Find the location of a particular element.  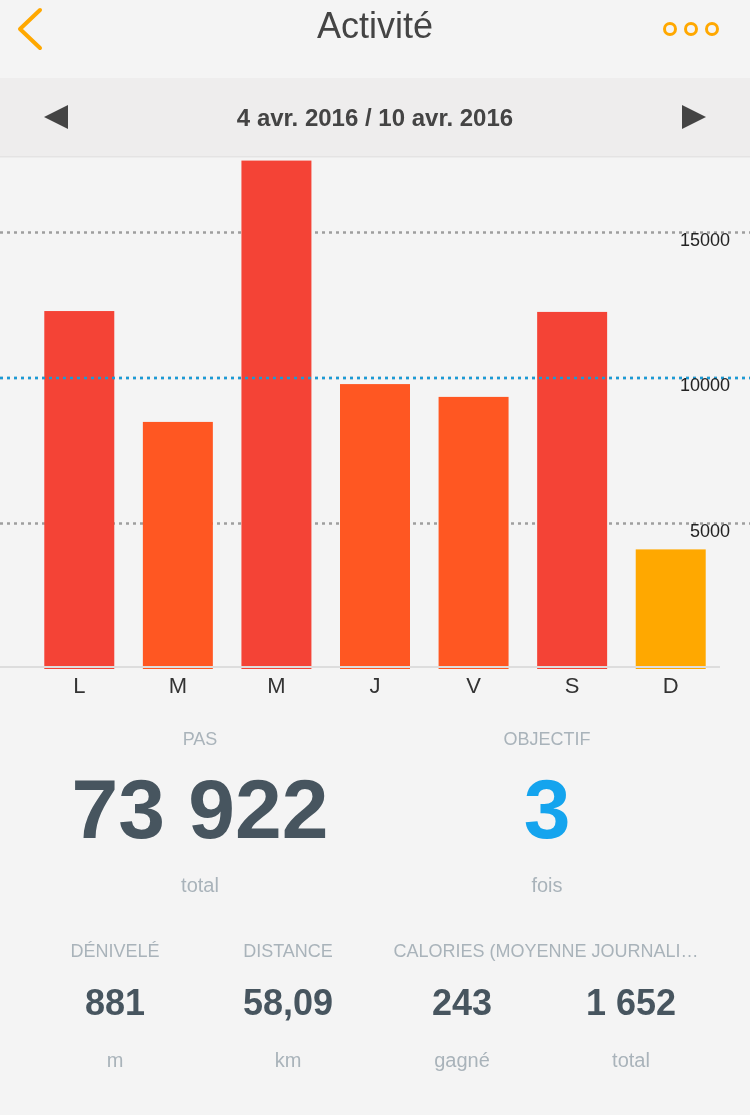

text: DÉNIVELÉ is located at coordinates (115, 951).